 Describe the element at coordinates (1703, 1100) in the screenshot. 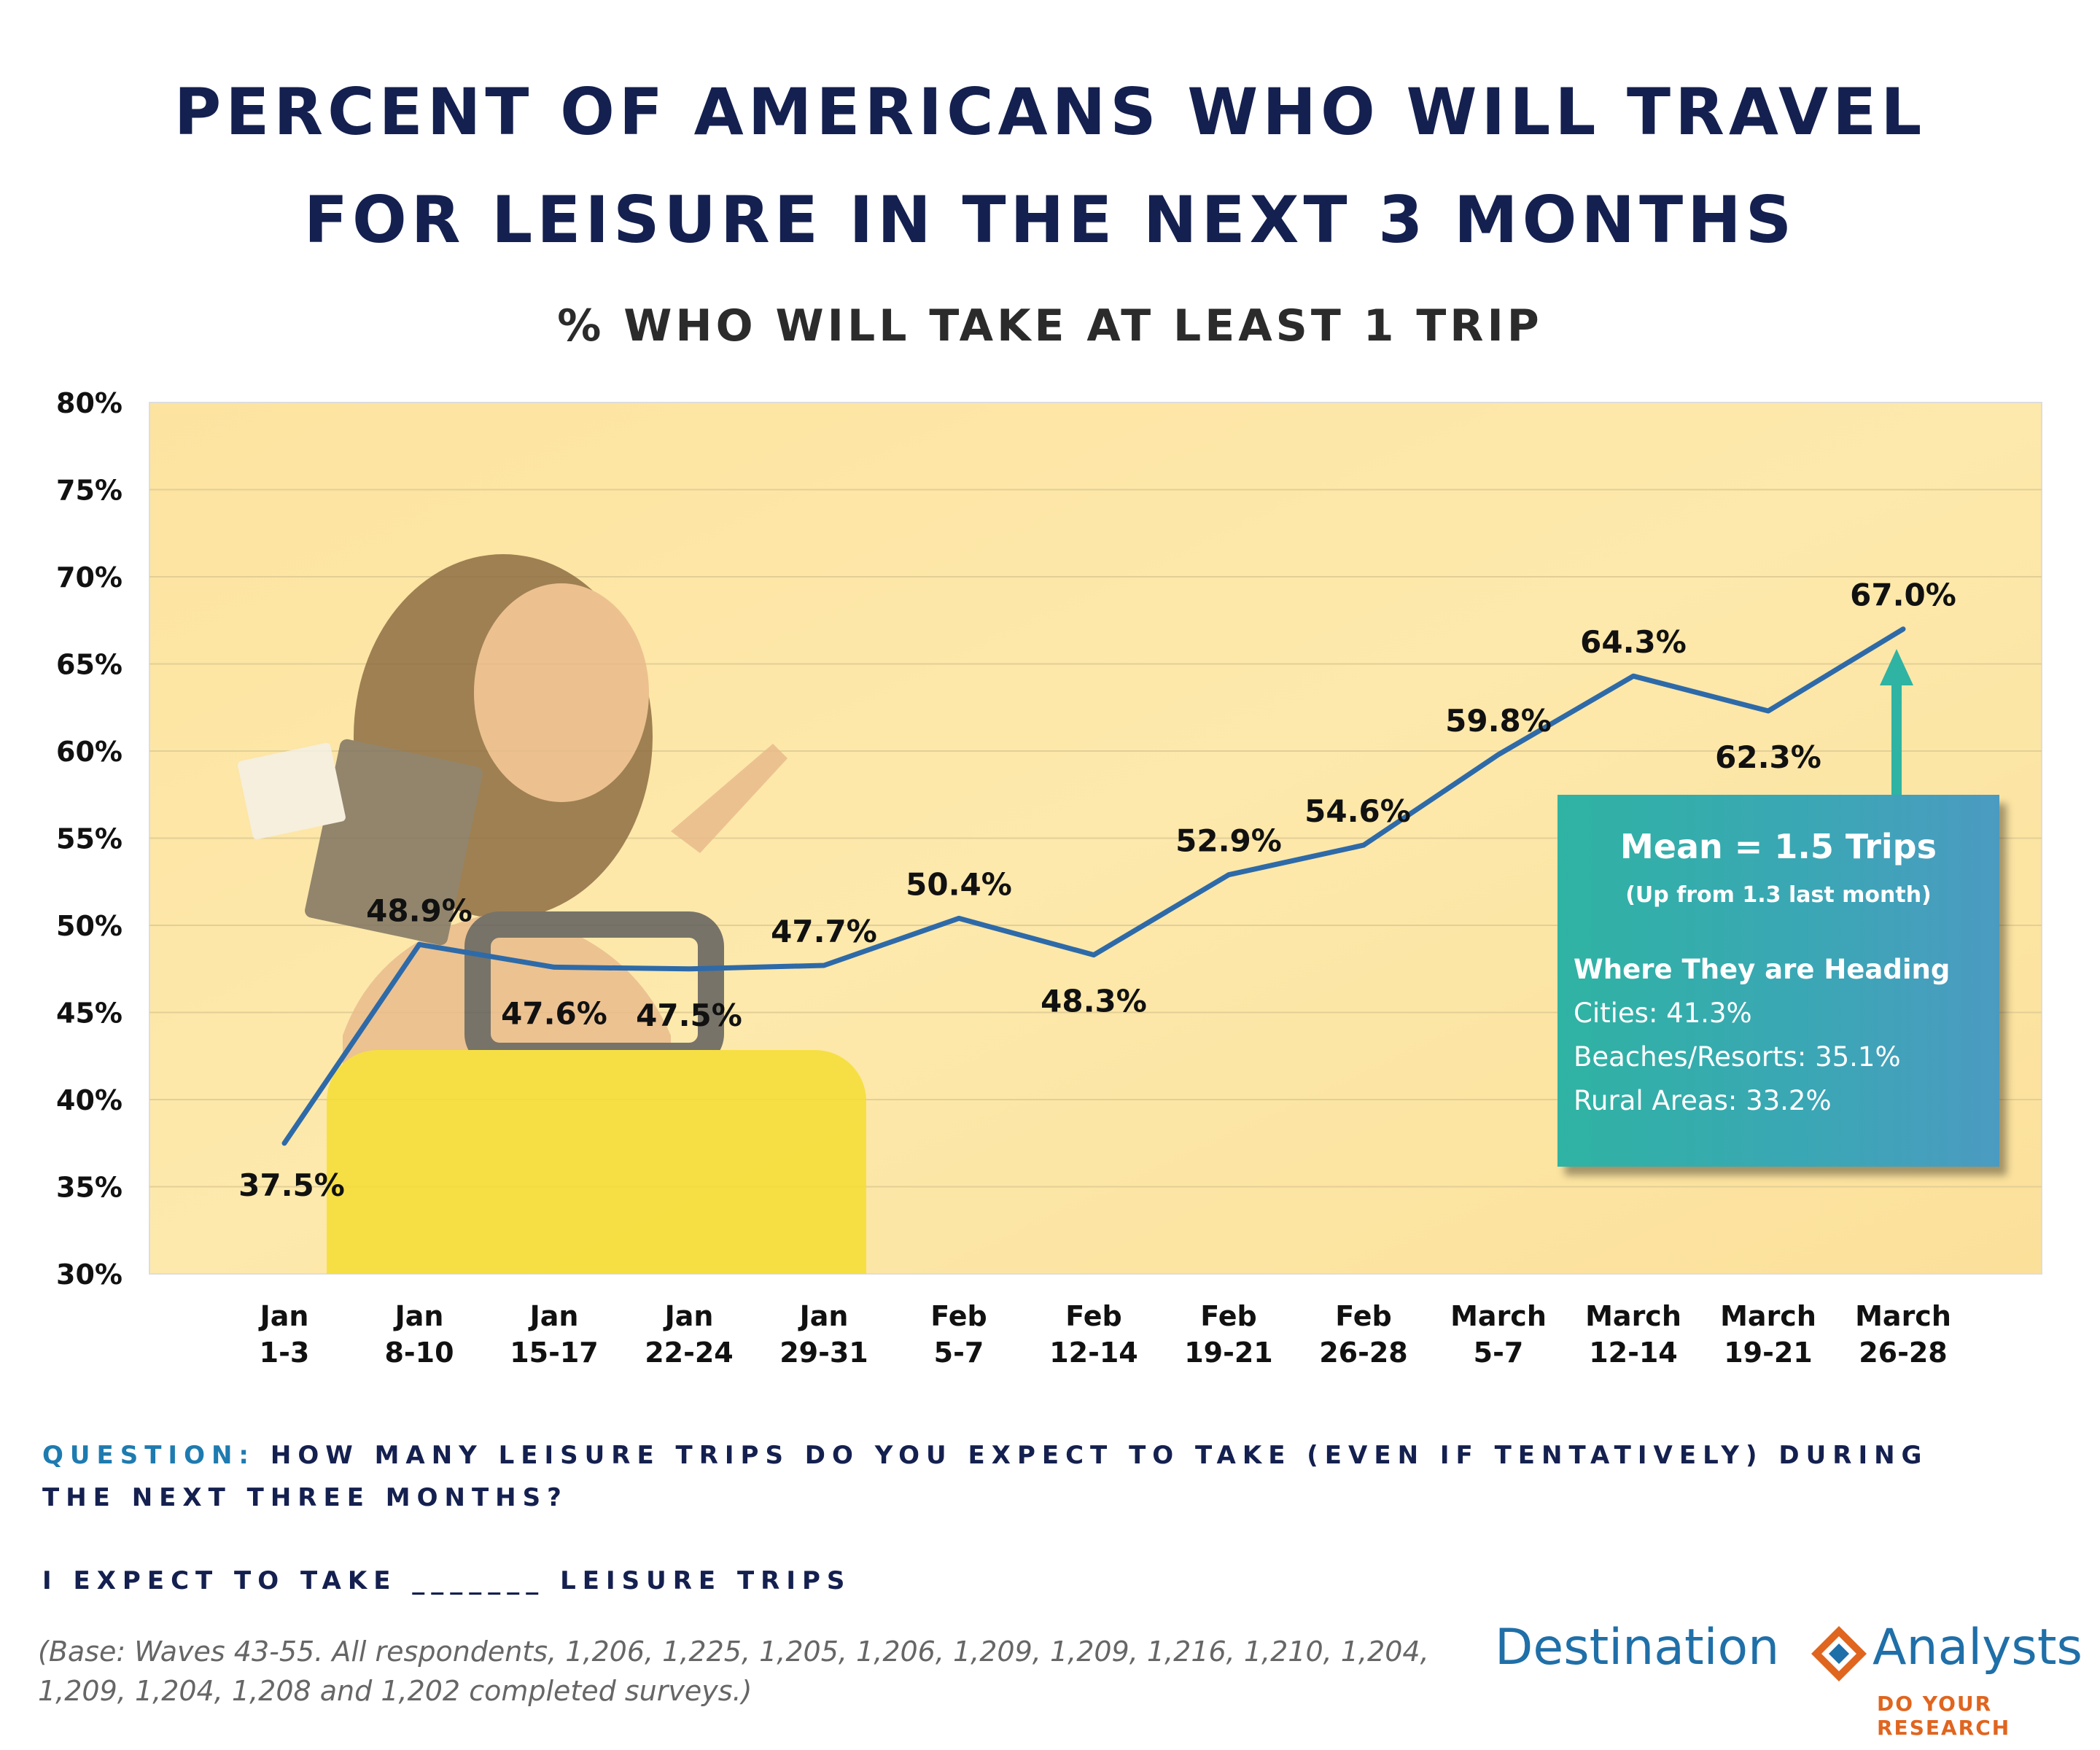

I see `destination-rural: Rural Areas: 33.2%` at that location.